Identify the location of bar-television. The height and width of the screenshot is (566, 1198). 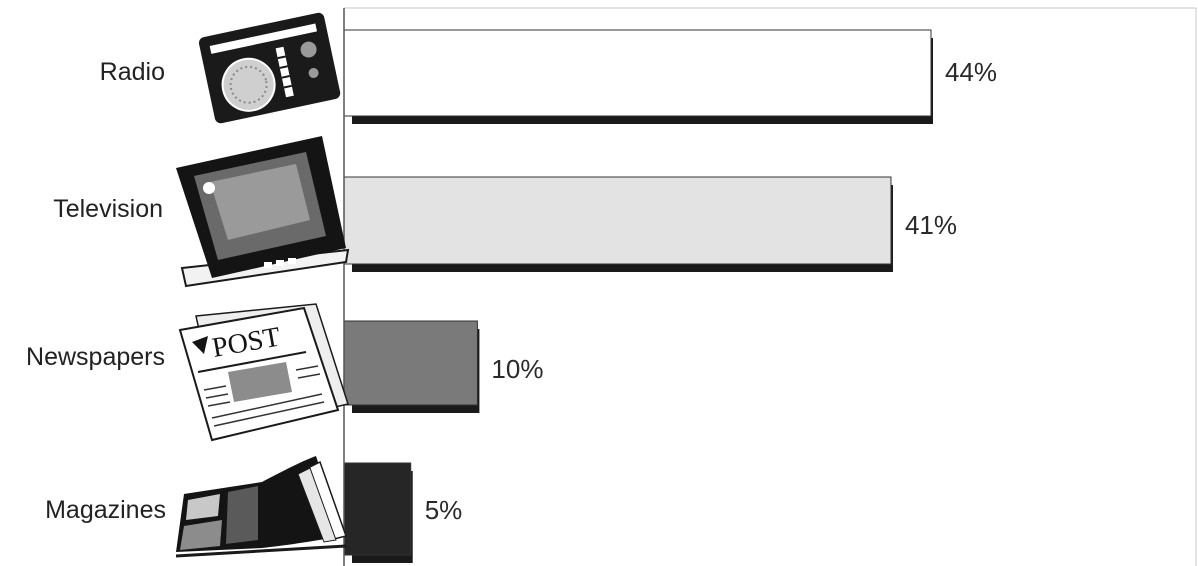
(617, 220).